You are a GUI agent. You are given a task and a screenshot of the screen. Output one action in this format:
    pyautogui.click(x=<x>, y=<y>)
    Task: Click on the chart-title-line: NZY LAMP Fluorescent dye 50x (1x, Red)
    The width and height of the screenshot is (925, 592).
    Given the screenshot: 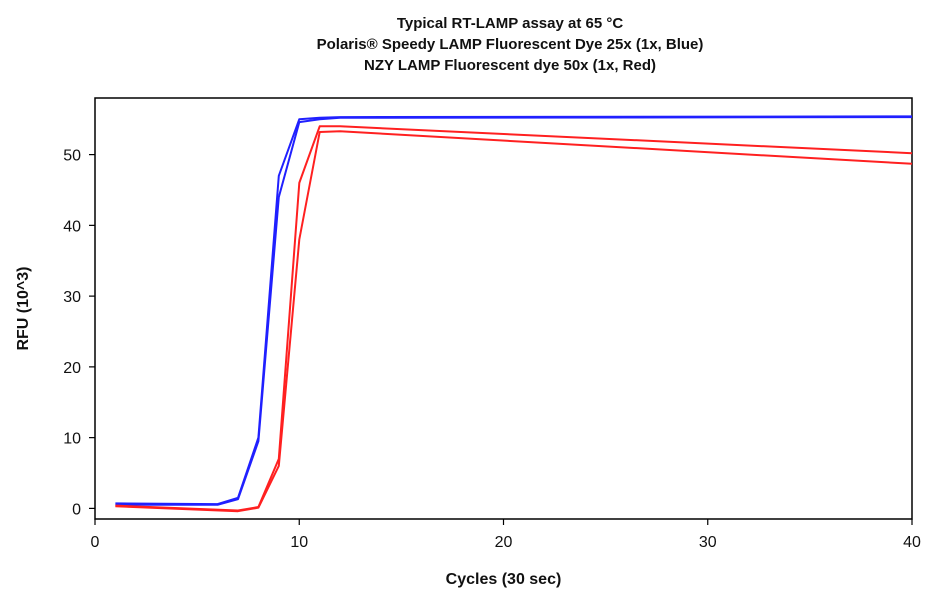 What is the action you would take?
    pyautogui.click(x=510, y=65)
    